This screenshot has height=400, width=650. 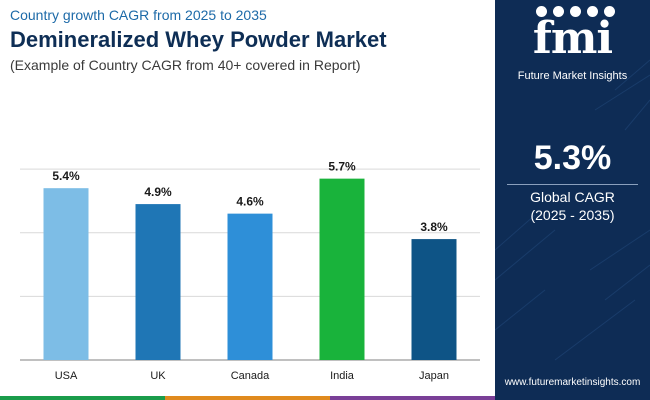 I want to click on footer-bar-purple, so click(x=412, y=398).